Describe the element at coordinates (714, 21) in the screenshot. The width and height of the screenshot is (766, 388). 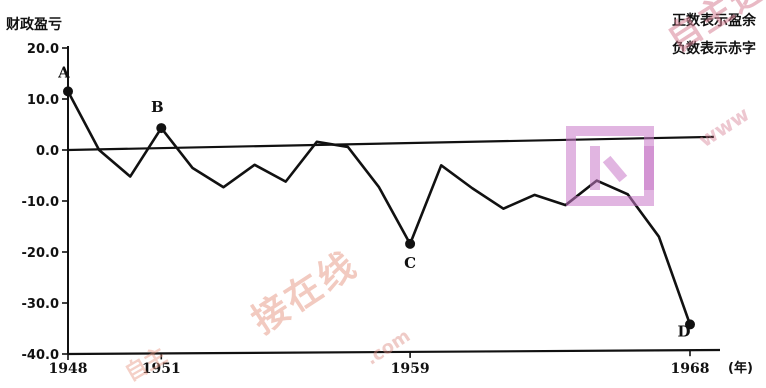
I see `legend-positive: 正数表示盈余` at that location.